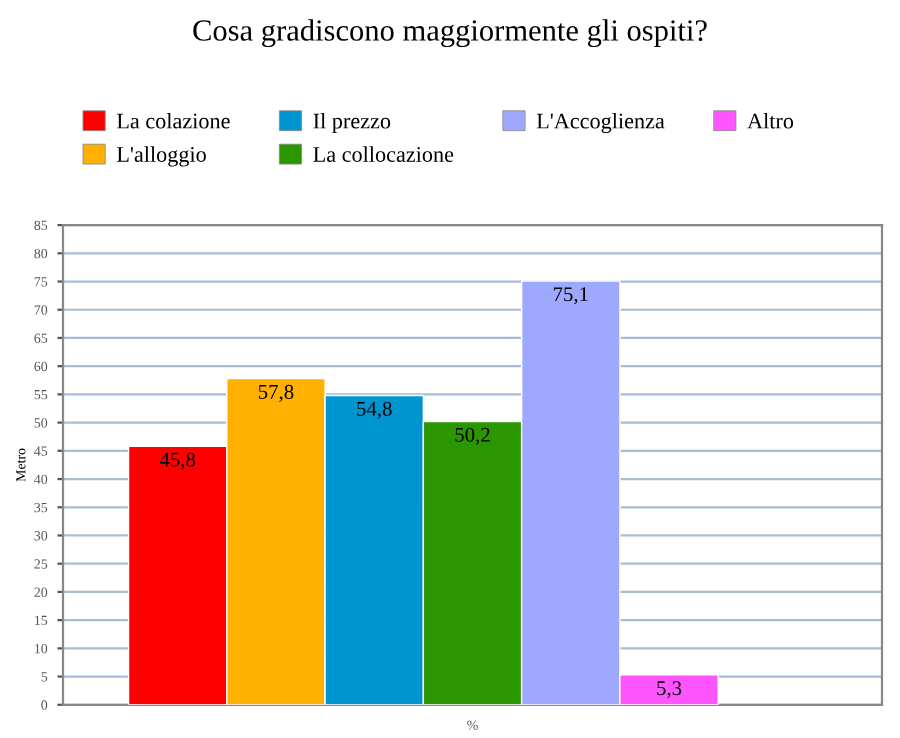 The height and width of the screenshot is (738, 900). Describe the element at coordinates (173, 120) in the screenshot. I see `legend-label: La colazione` at that location.